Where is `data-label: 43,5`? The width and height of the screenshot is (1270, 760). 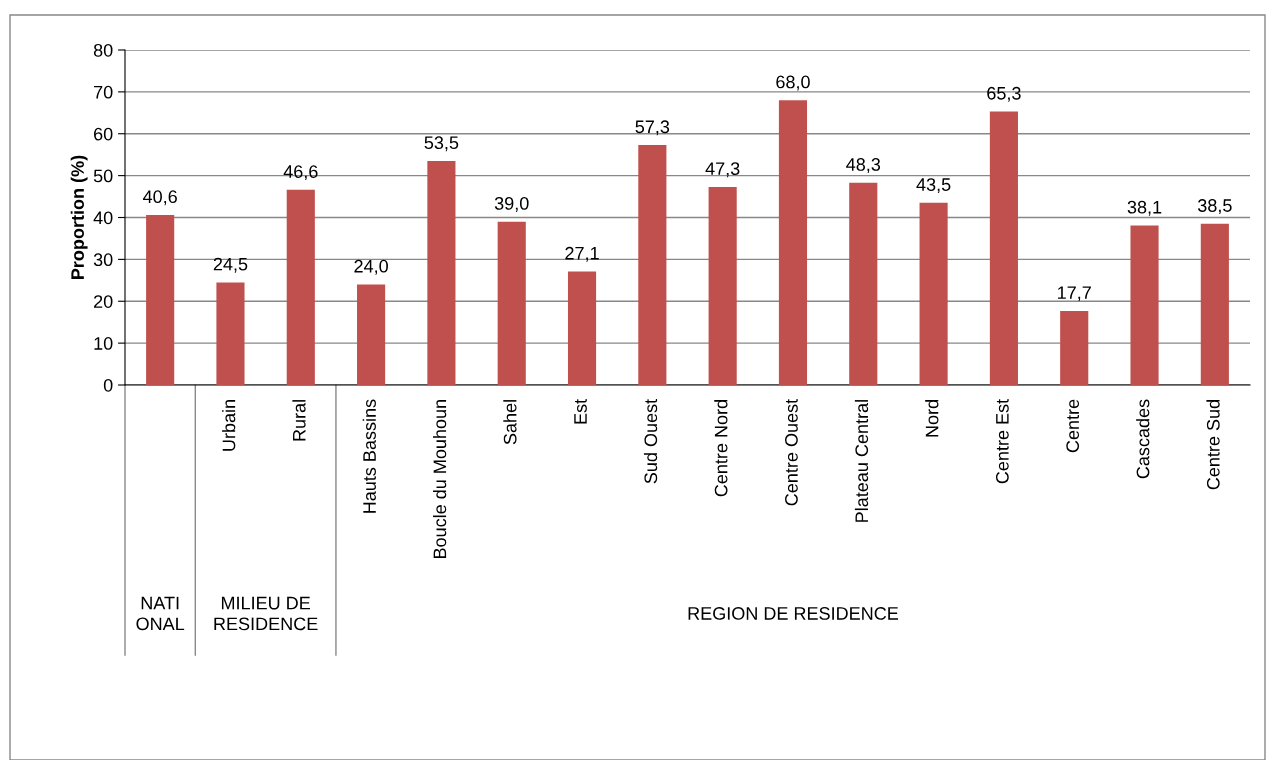
data-label: 43,5 is located at coordinates (933, 186).